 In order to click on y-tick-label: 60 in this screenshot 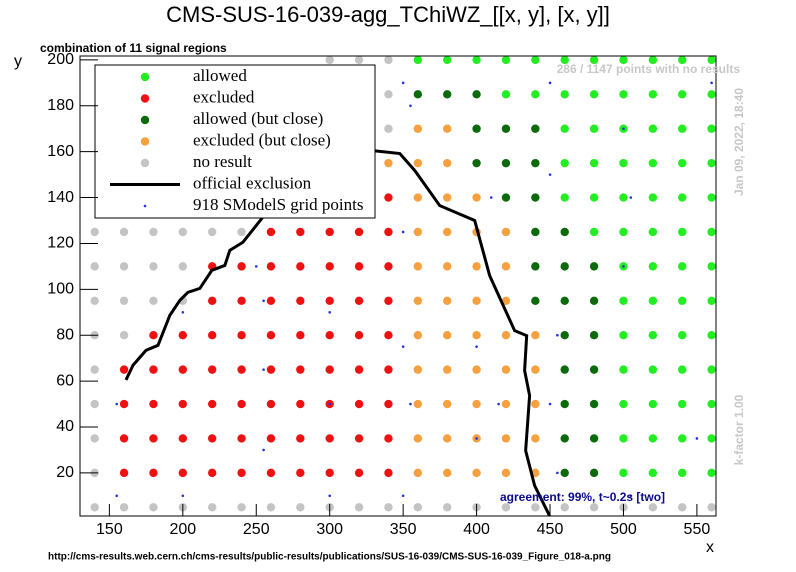, I will do `click(65, 380)`.